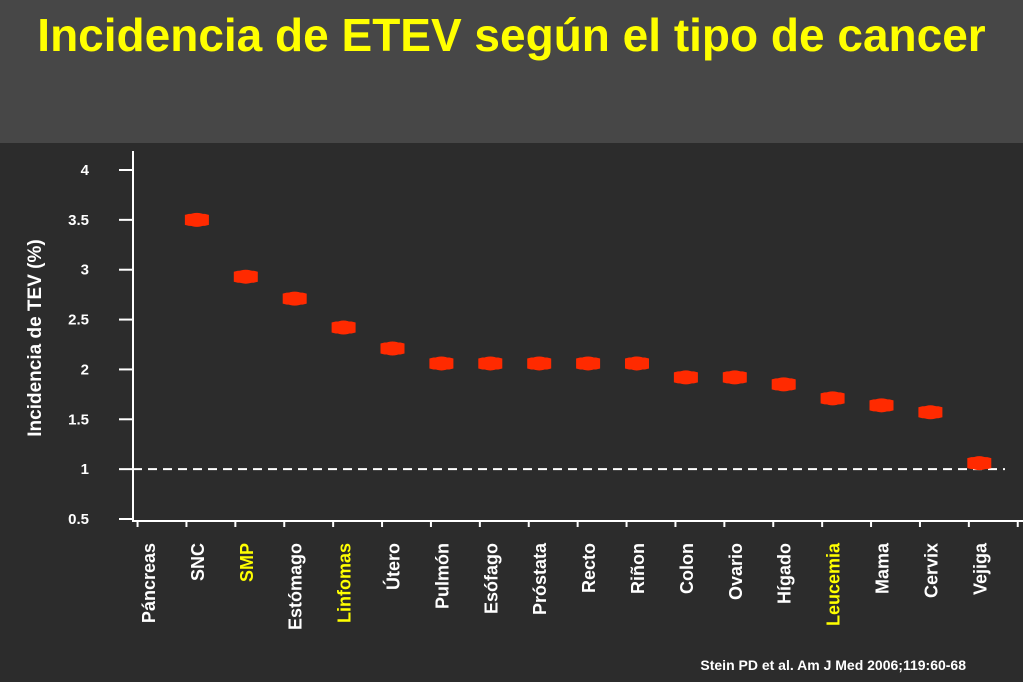  What do you see at coordinates (296, 586) in the screenshot?
I see `x-category-label: Estómago` at bounding box center [296, 586].